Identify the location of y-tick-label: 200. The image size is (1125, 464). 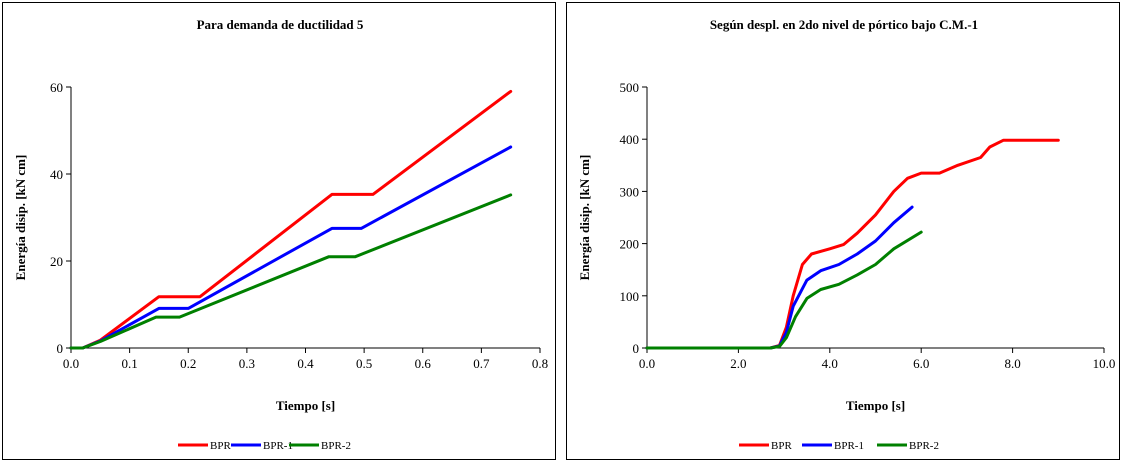
(630, 244).